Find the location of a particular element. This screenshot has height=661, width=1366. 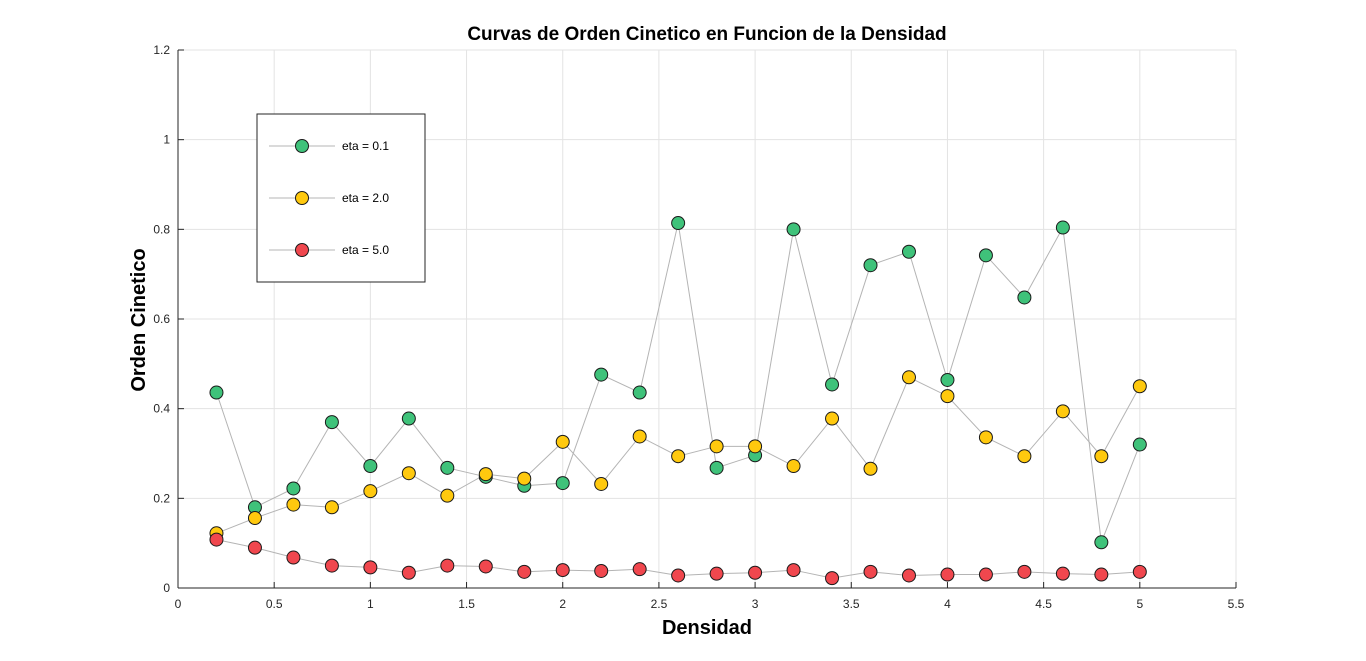

y-tick-label: 0.2 is located at coordinates (161, 498).